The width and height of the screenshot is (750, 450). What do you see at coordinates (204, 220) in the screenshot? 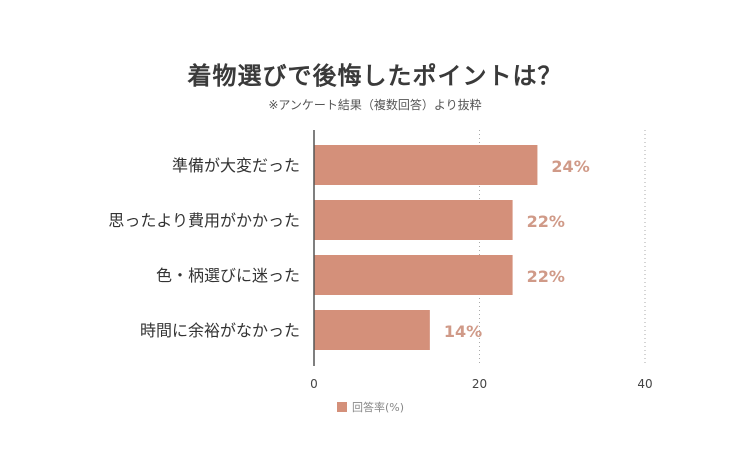
I see `category-label-2: 思ったより費用がかかった` at bounding box center [204, 220].